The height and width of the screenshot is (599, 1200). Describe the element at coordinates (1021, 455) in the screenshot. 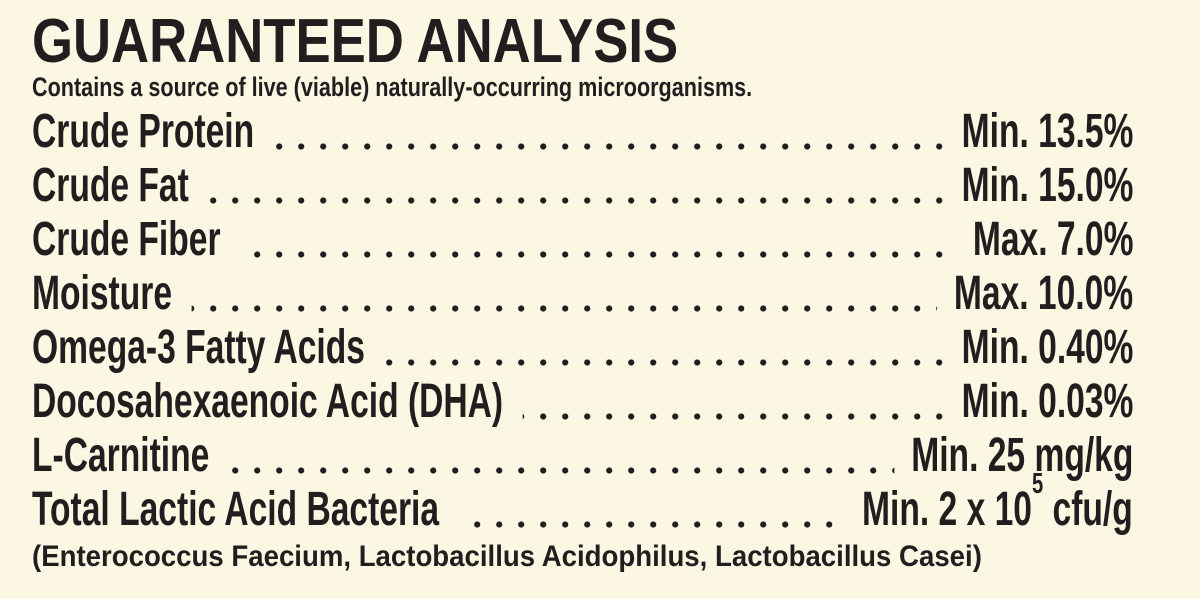

I see `nutrient-value-text: Min. 25 mg/kg` at that location.